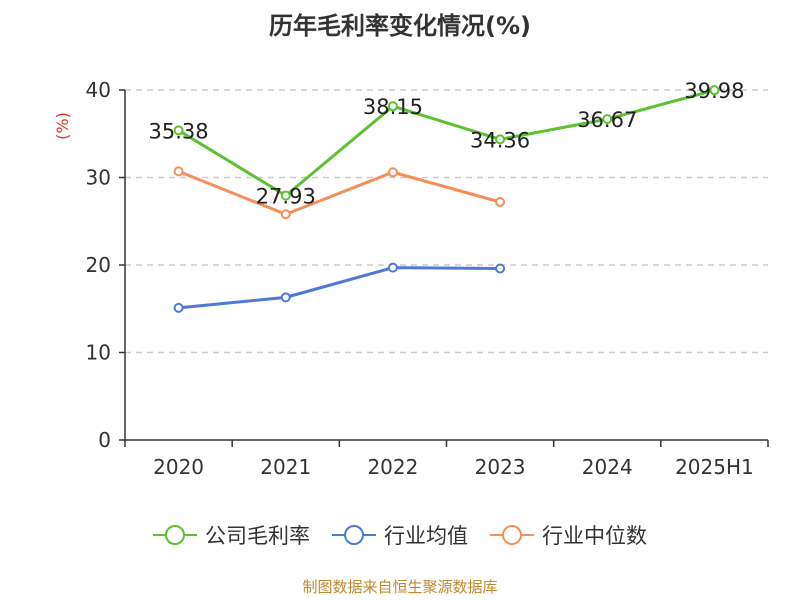  Describe the element at coordinates (257, 536) in the screenshot. I see `legend-label-company: 公司毛利率` at that location.